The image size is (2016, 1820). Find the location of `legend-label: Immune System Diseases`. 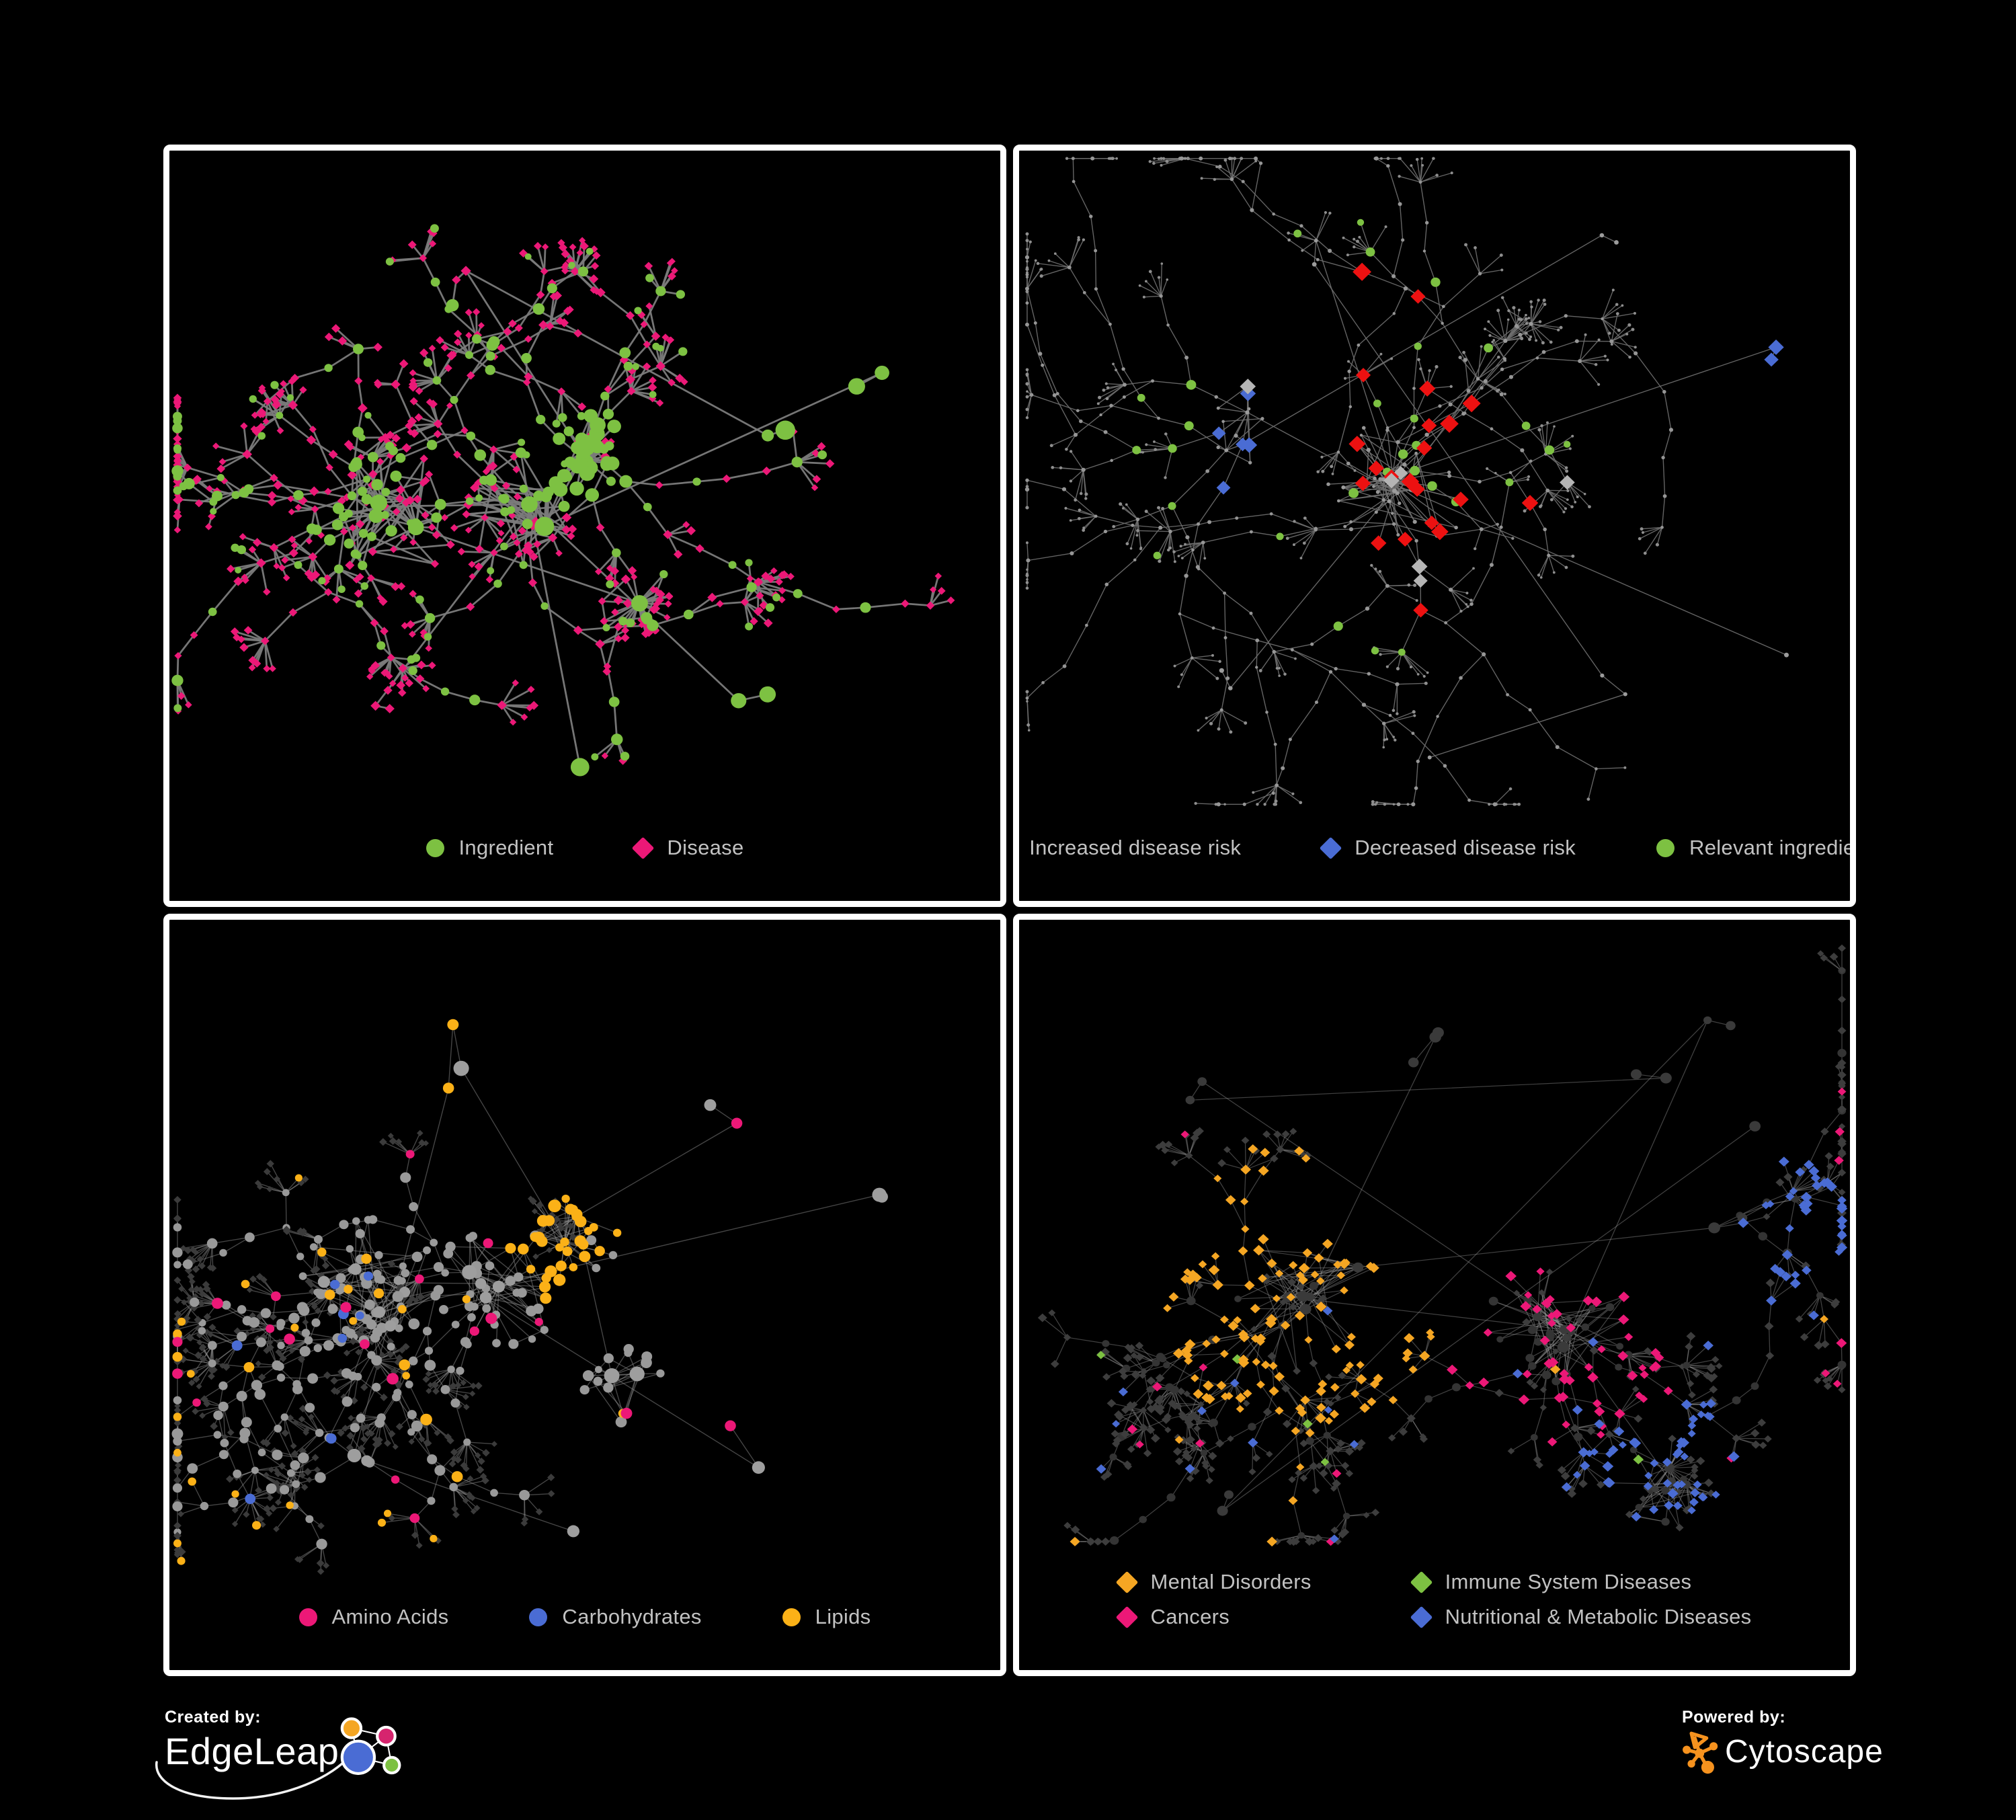

legend-label: Immune System Diseases is located at coordinates (1568, 1581).